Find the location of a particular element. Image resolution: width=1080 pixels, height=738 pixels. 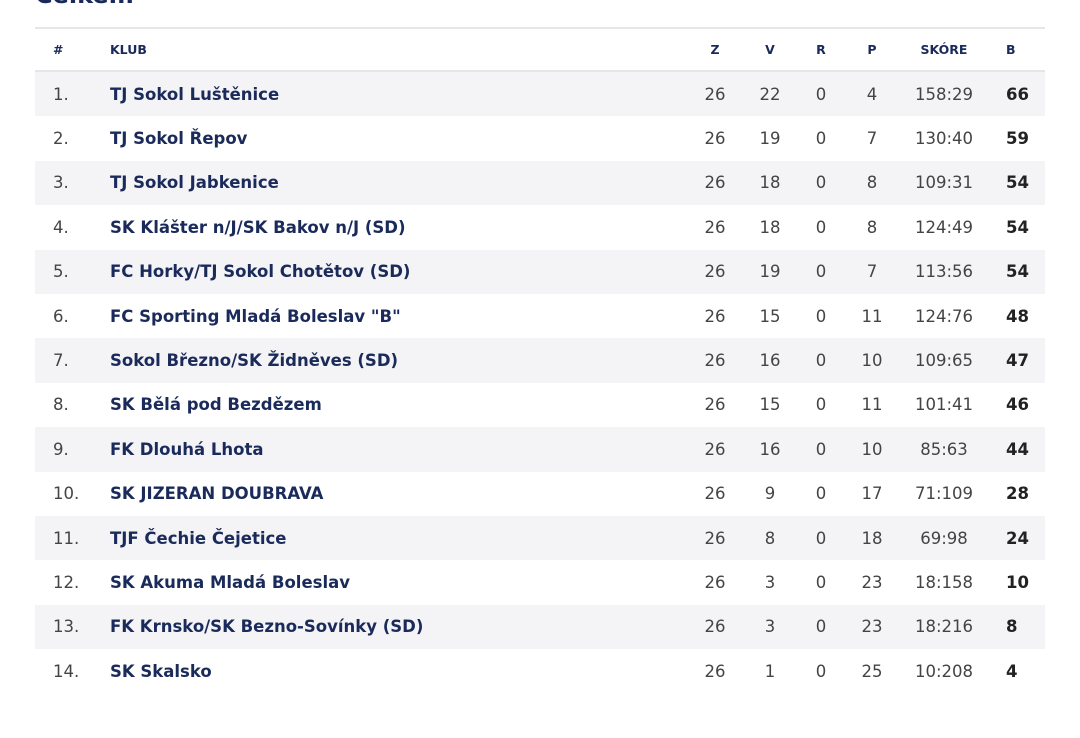

club-name: TJ Sokol Luštěnice is located at coordinates (397, 94).